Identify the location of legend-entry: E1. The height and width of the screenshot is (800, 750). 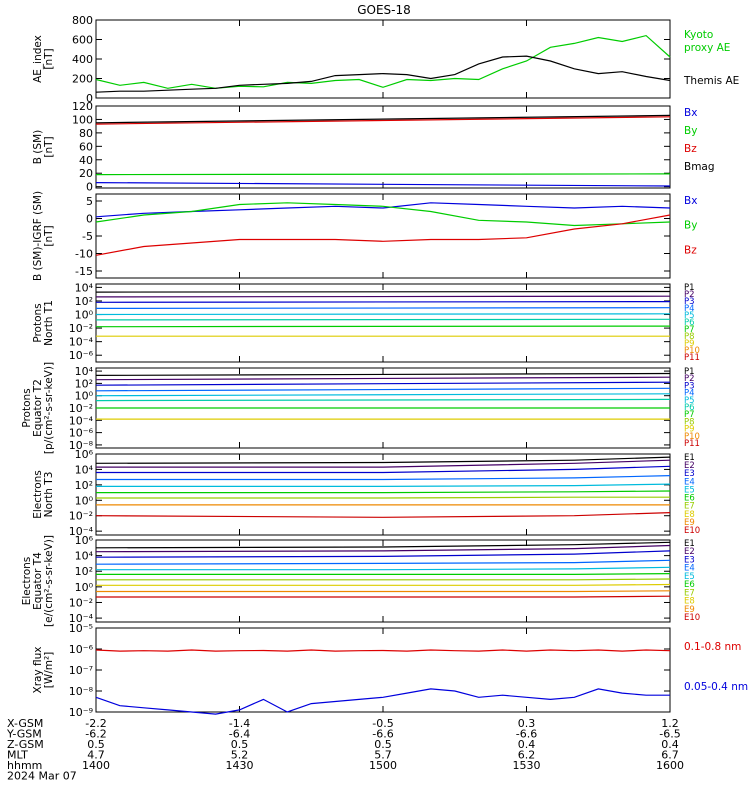
(689, 544).